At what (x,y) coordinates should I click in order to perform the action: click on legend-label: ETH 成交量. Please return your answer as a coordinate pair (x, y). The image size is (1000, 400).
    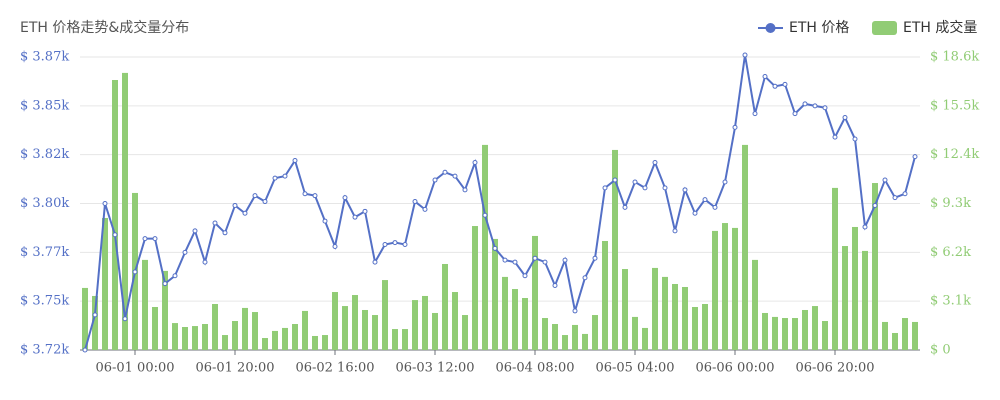
    Looking at the image, I should click on (940, 27).